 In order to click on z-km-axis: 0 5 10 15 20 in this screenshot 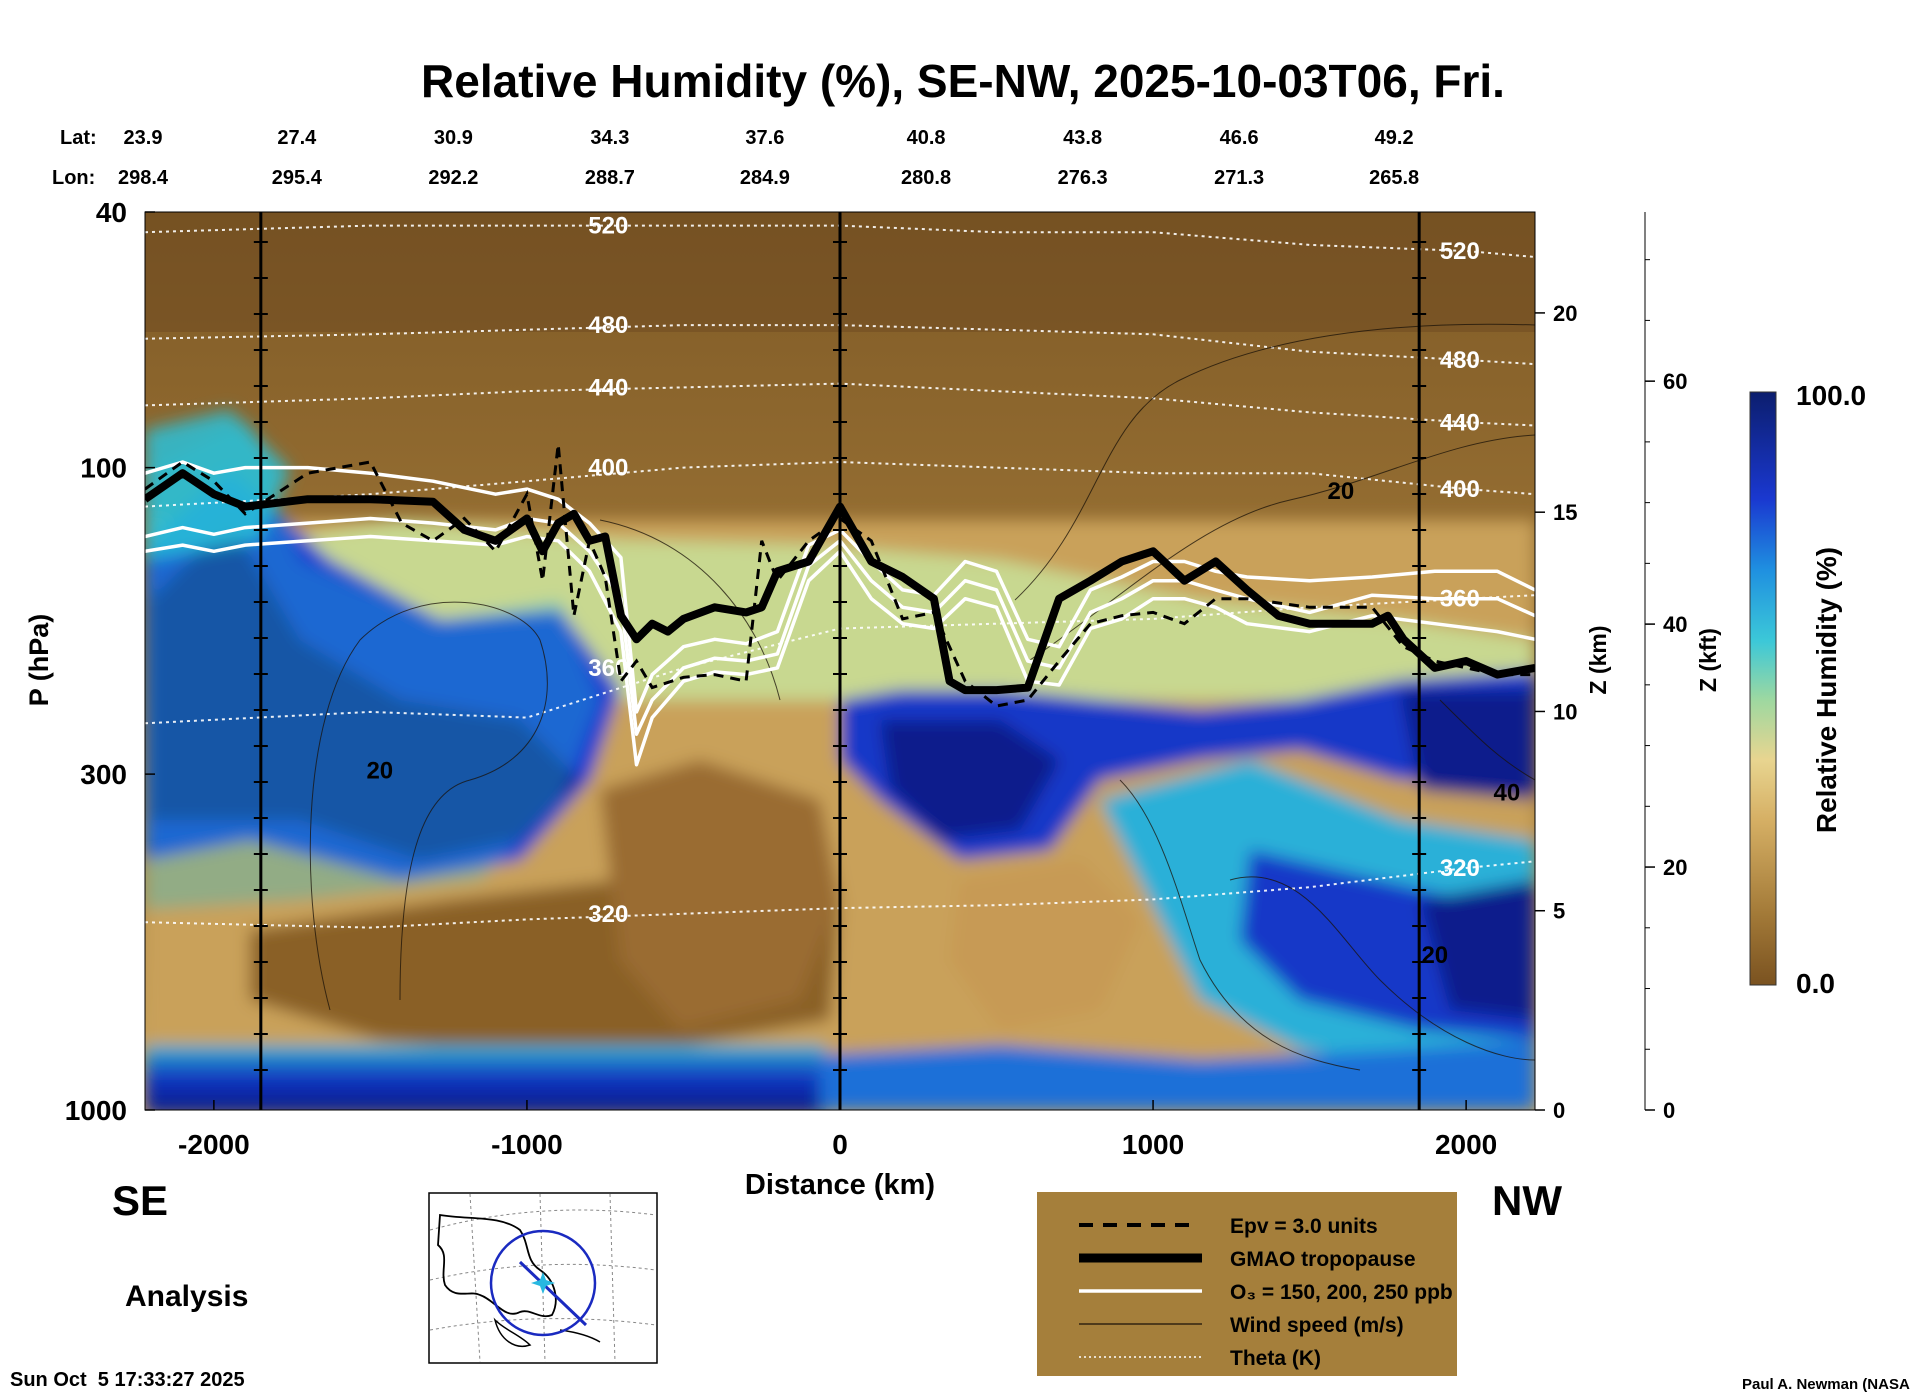, I will do `click(1555, 667)`.